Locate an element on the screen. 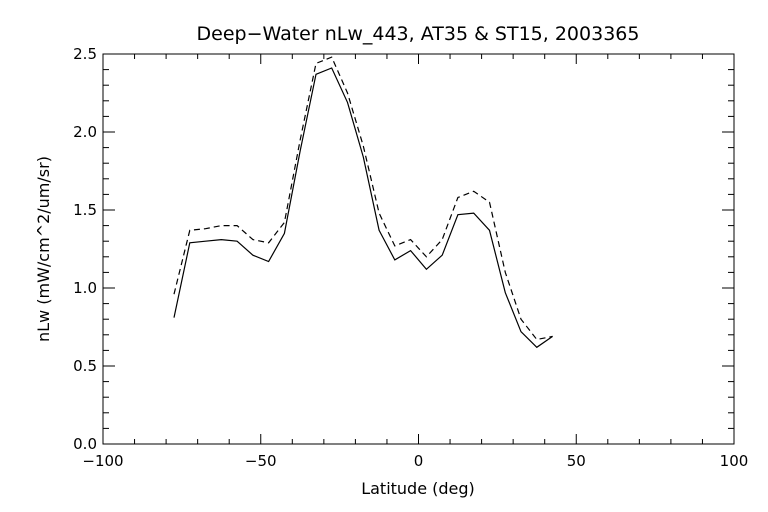 This screenshot has height=512, width=768. y-tick-label: 0.0 is located at coordinates (85, 444).